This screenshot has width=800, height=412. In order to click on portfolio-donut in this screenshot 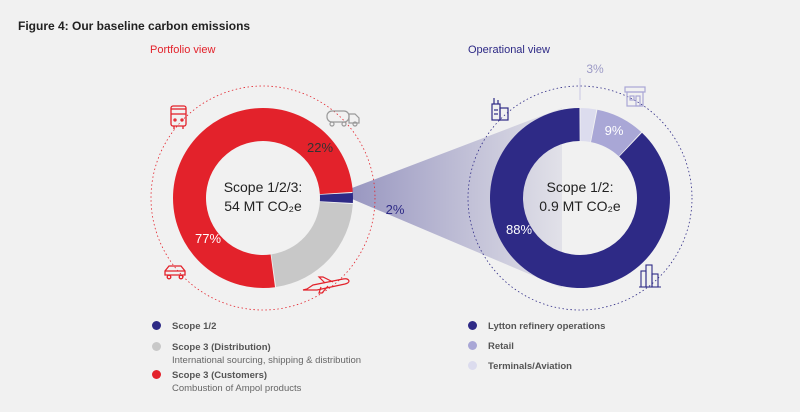, I will do `click(262, 197)`.